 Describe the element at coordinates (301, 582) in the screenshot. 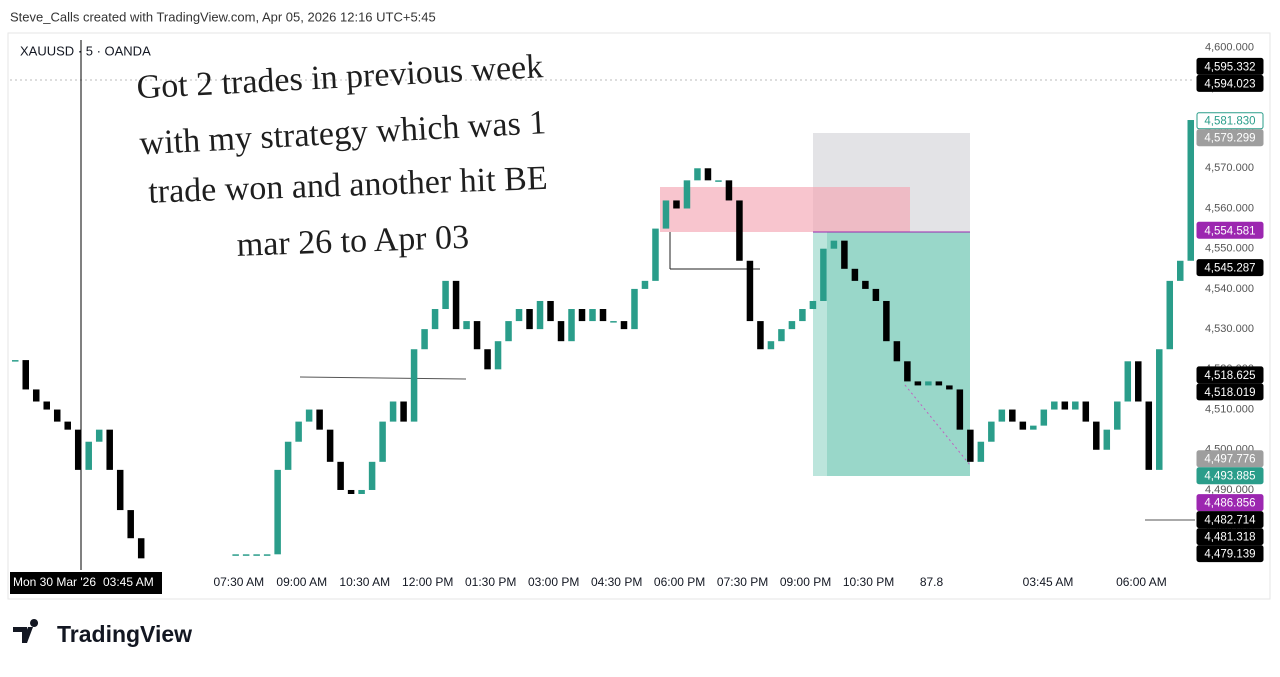

I see `x-tick-label: 09:00 AM` at that location.